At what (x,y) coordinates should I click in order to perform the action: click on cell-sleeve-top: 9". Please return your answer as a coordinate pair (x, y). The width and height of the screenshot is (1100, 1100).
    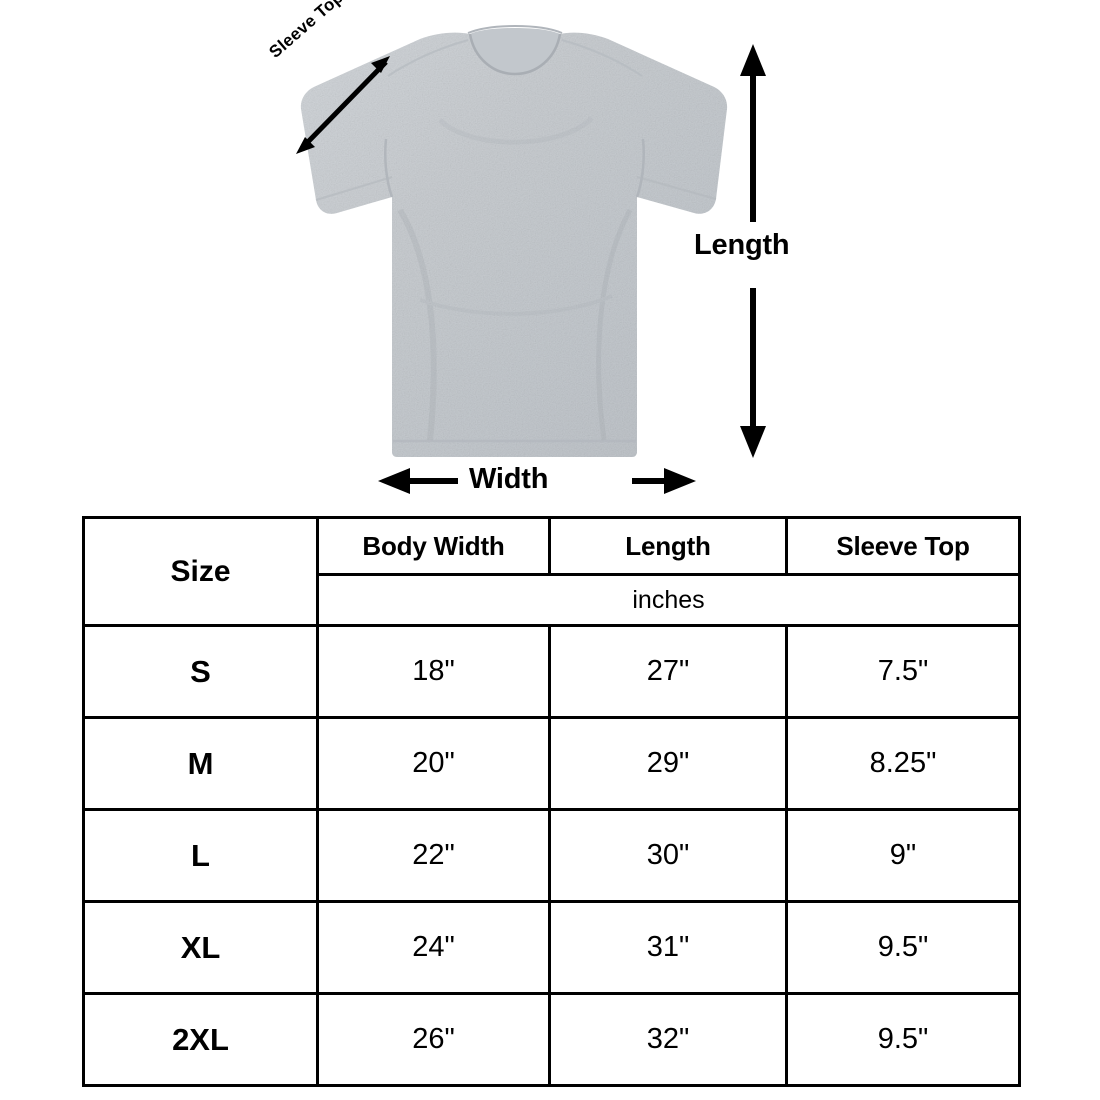
    Looking at the image, I should click on (903, 855).